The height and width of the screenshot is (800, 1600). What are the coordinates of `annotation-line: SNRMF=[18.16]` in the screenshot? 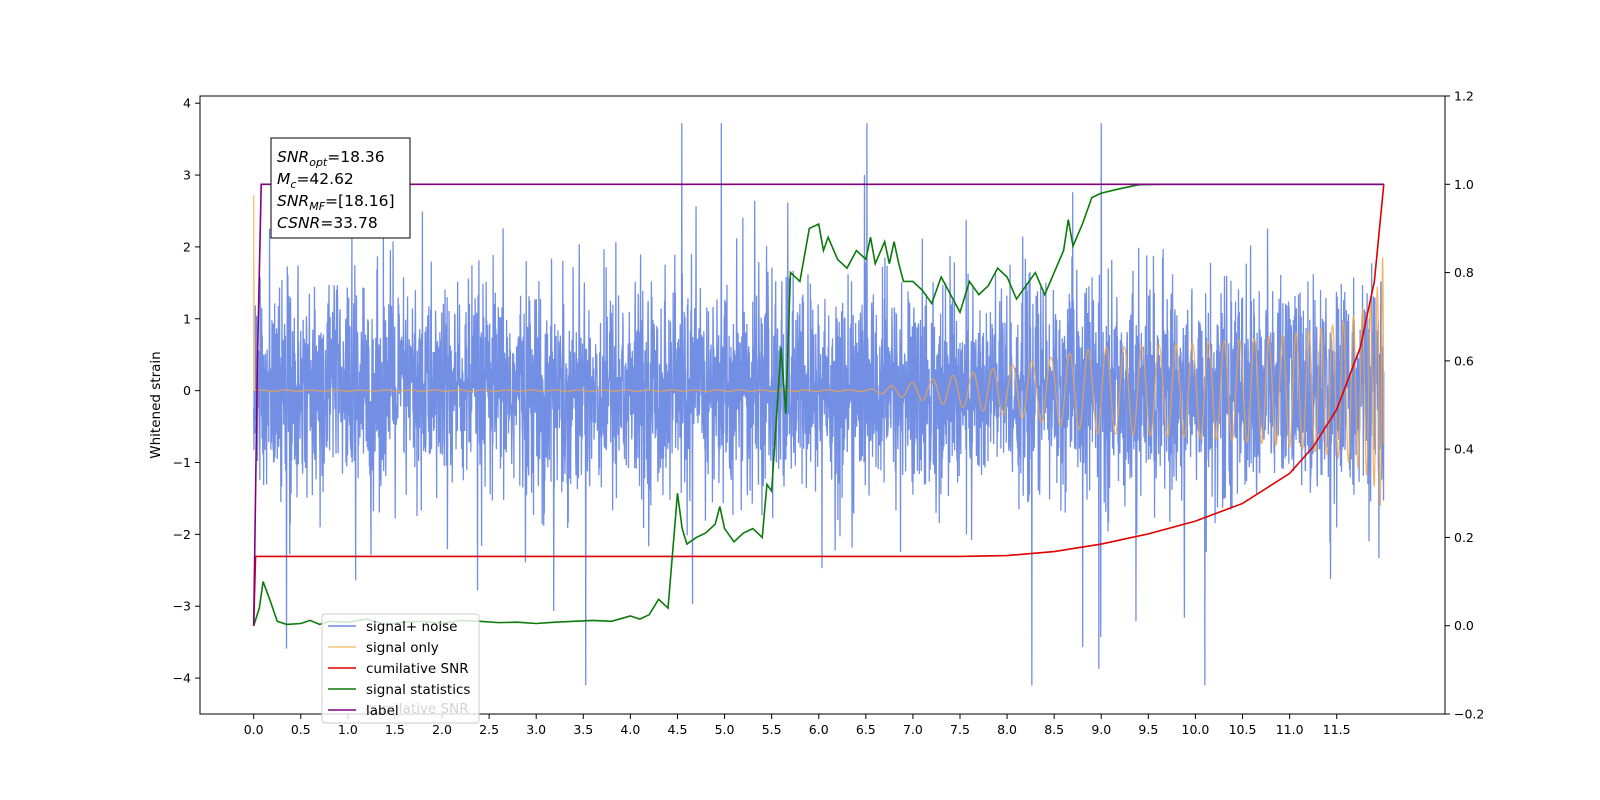 It's located at (336, 202).